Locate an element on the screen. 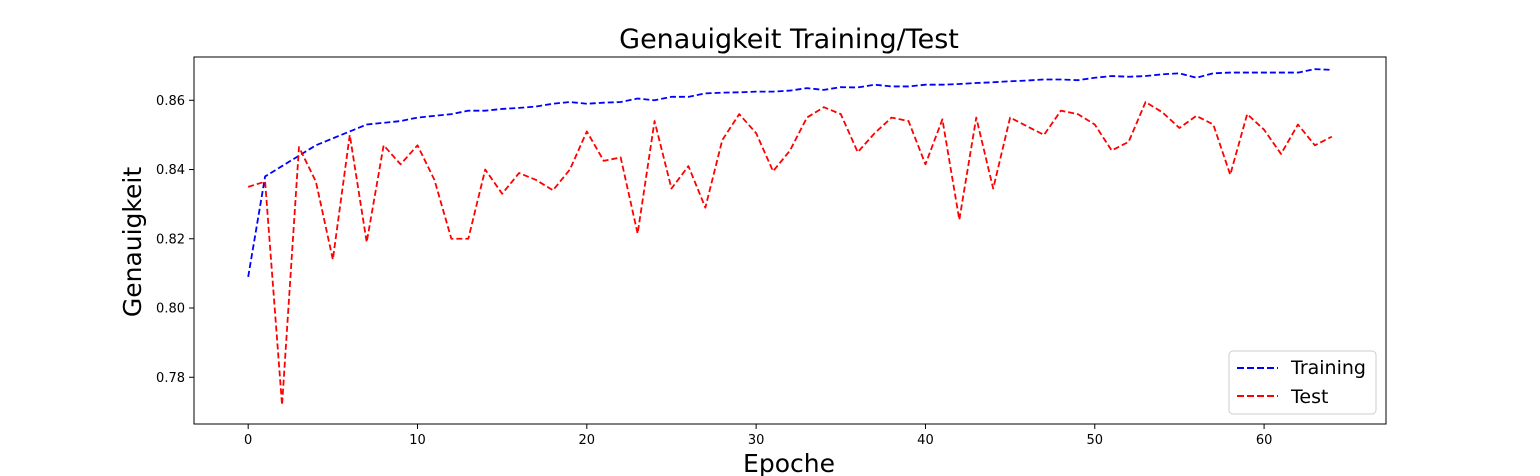  y-axis: 0.78 0.80 0.82 0.84 0.86 is located at coordinates (175, 240).